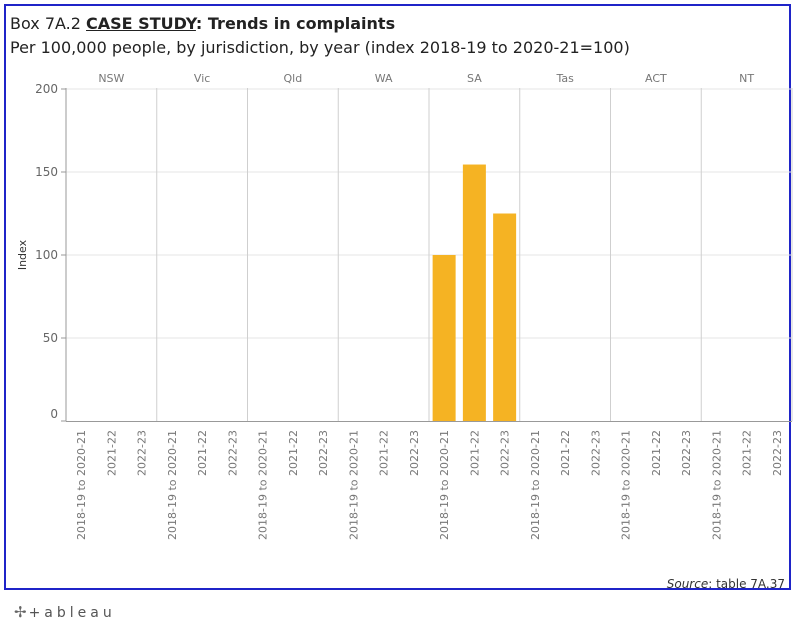 This screenshot has height=626, width=799. Describe the element at coordinates (46, 89) in the screenshot. I see `y-tick-label: 200` at that location.